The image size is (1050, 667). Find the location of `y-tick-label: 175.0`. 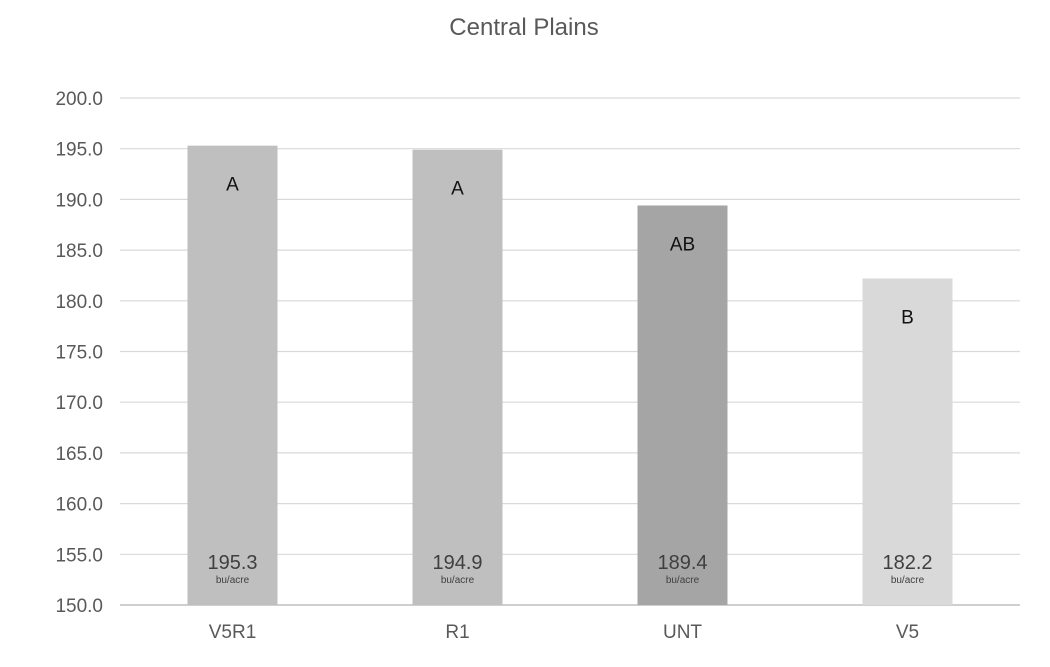

y-tick-label: 175.0 is located at coordinates (79, 353).